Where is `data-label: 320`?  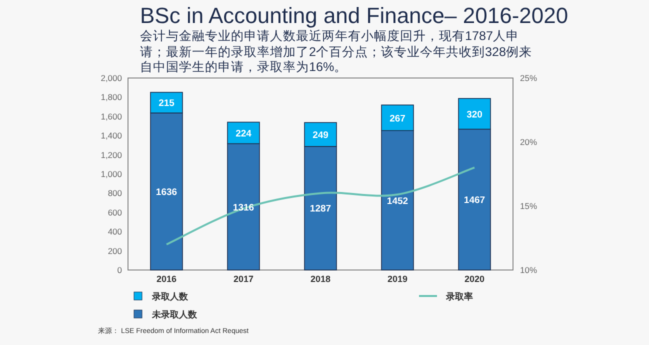 data-label: 320 is located at coordinates (474, 114).